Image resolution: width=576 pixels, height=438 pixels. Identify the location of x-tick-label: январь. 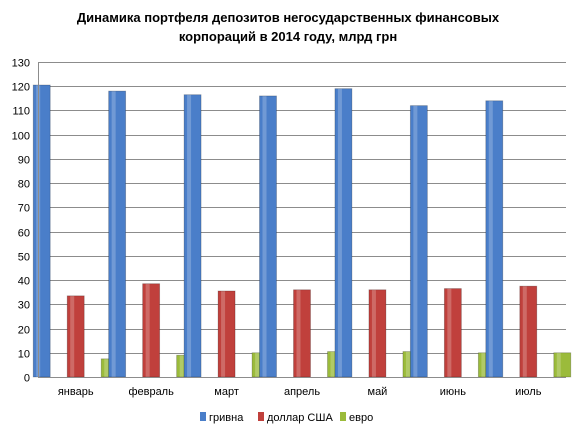
(76, 392).